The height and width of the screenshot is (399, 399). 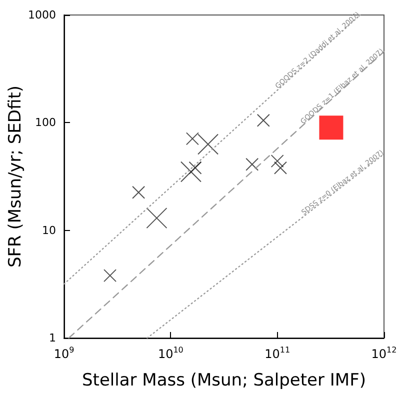 I want to click on y-tick-label: 100, so click(x=45, y=123).